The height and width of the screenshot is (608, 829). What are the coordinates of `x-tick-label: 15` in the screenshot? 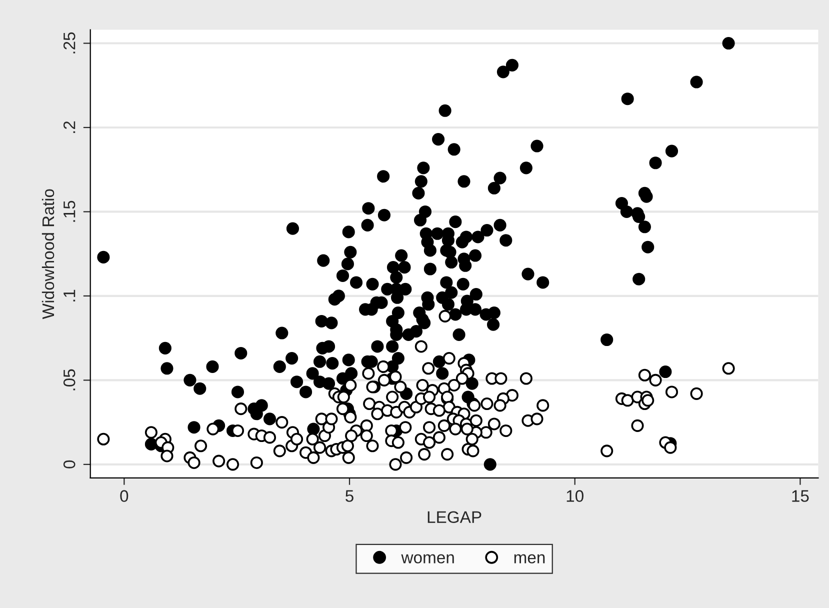 It's located at (800, 496).